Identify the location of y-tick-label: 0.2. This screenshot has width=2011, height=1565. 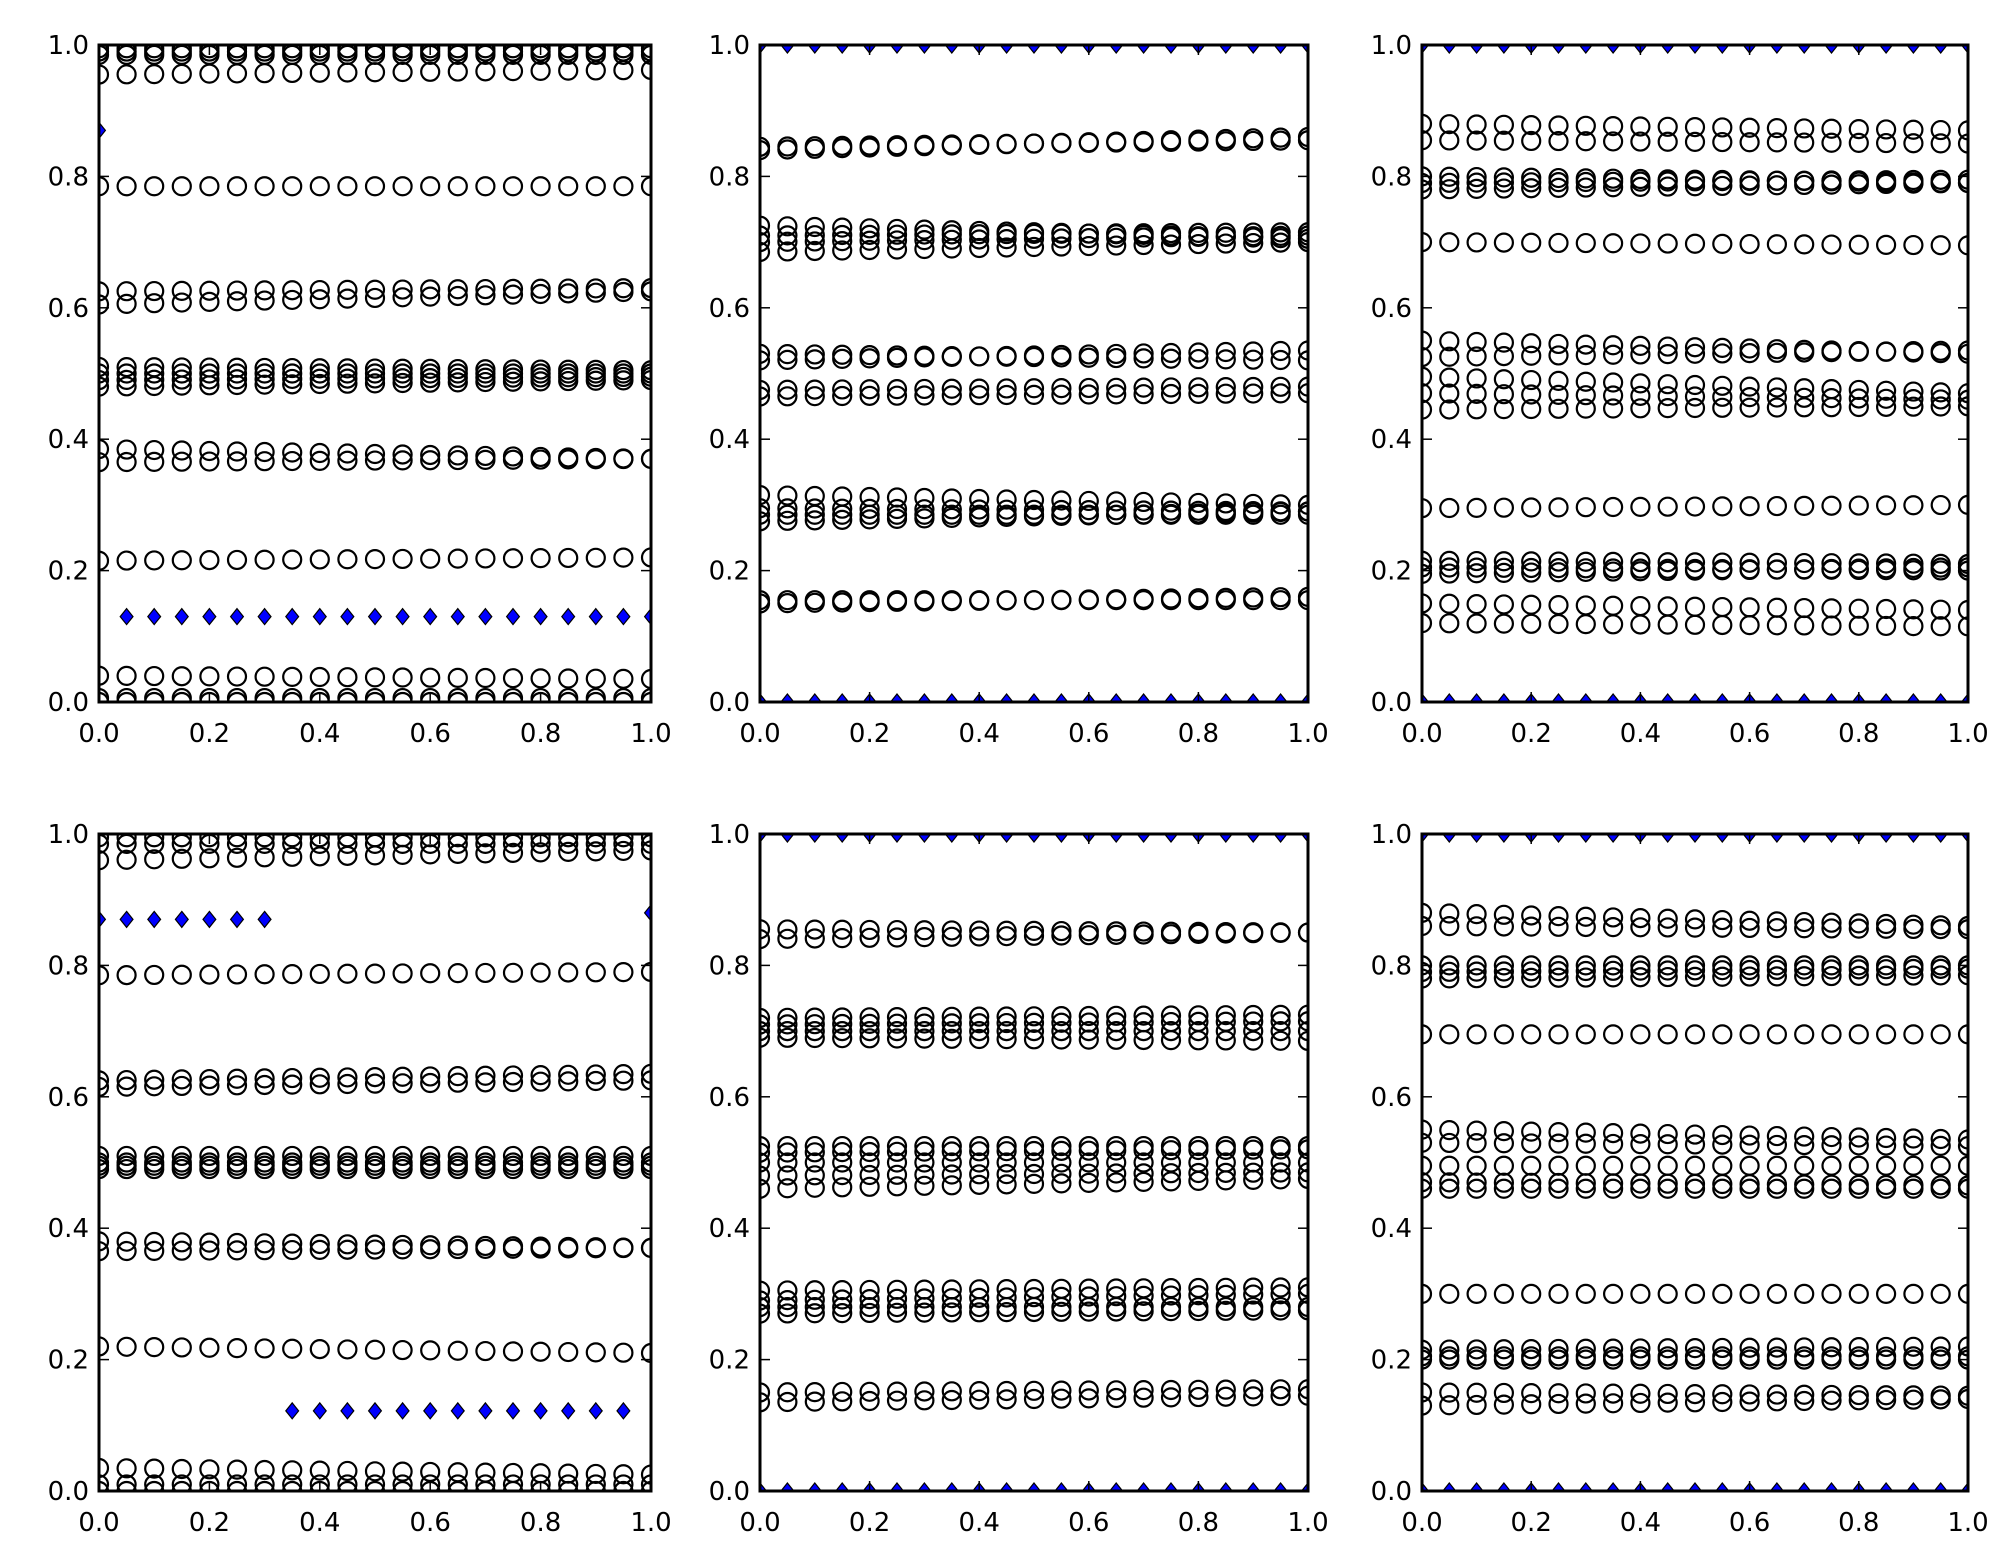
(729, 572).